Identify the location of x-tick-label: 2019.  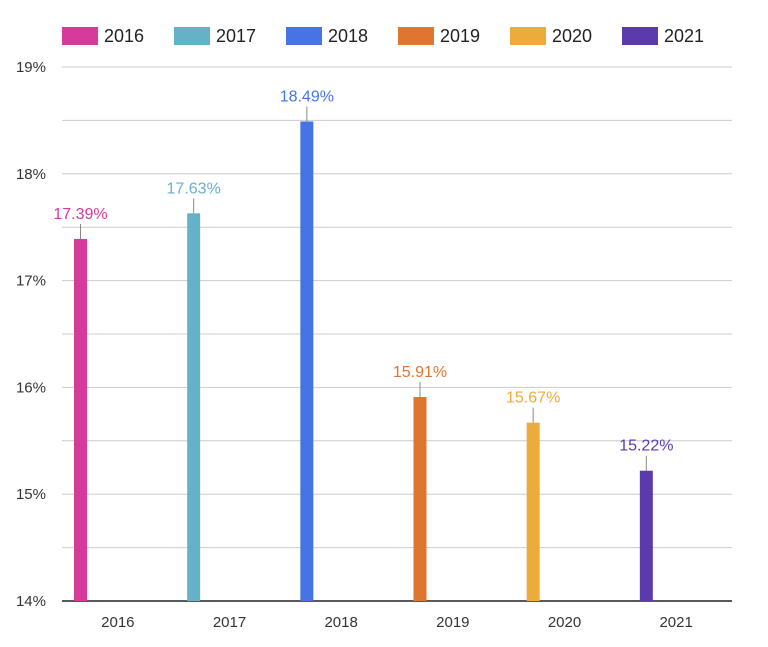
(452, 622).